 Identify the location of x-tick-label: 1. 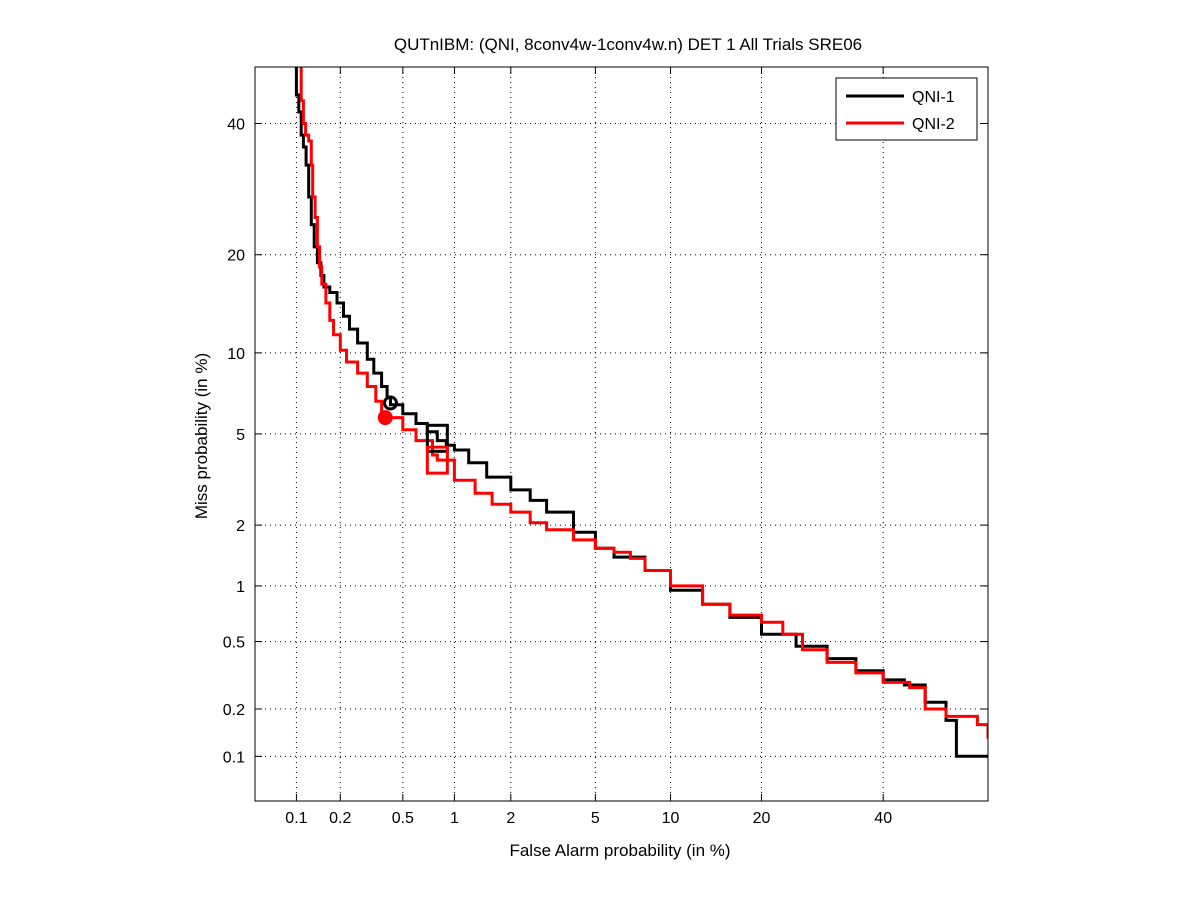
(454, 818).